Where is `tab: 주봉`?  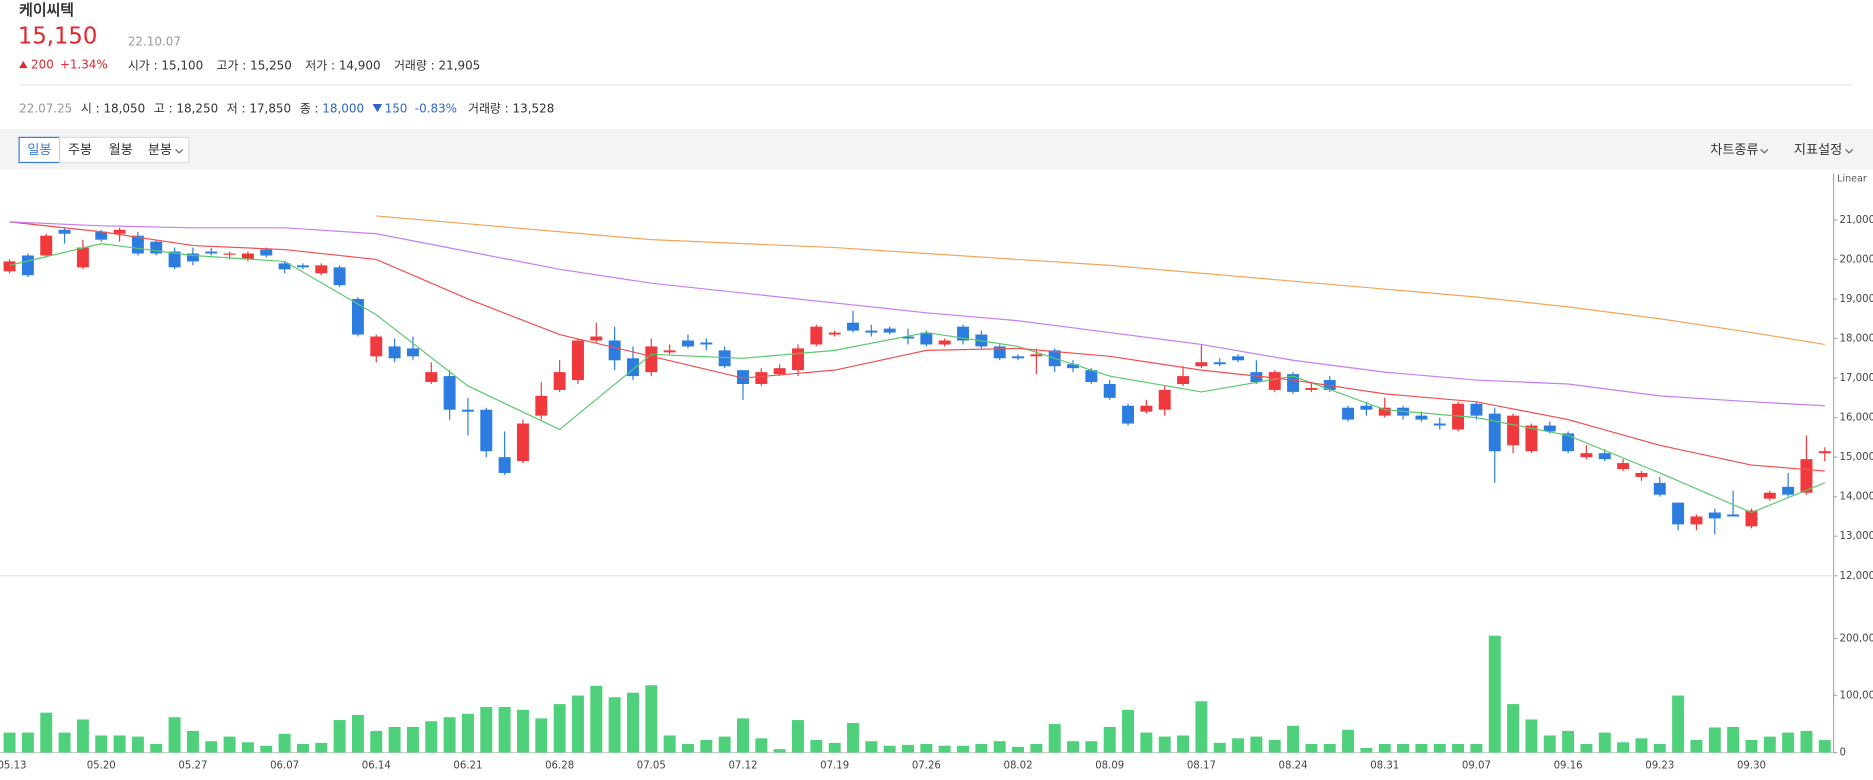 tab: 주봉 is located at coordinates (80, 150).